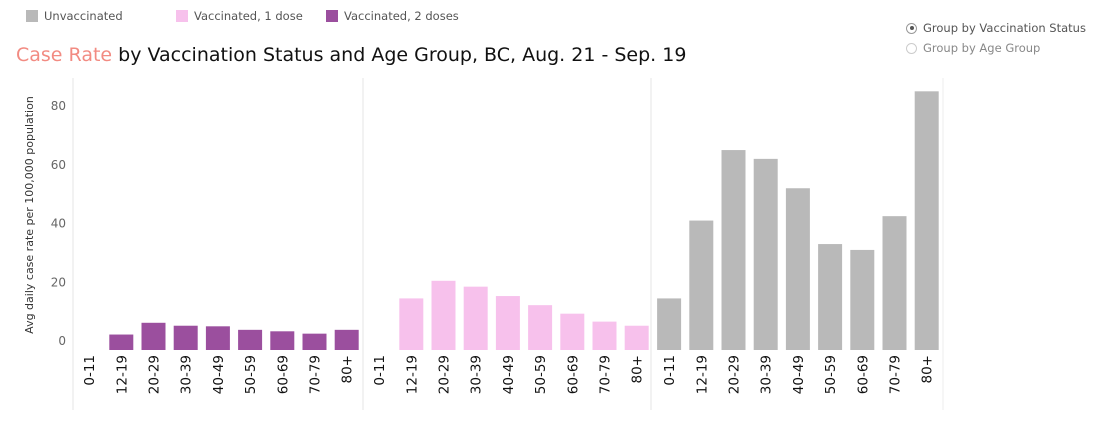  Describe the element at coordinates (187, 374) in the screenshot. I see `x-tick-label-vaccinated-2-doses-30-39: 30-39` at that location.